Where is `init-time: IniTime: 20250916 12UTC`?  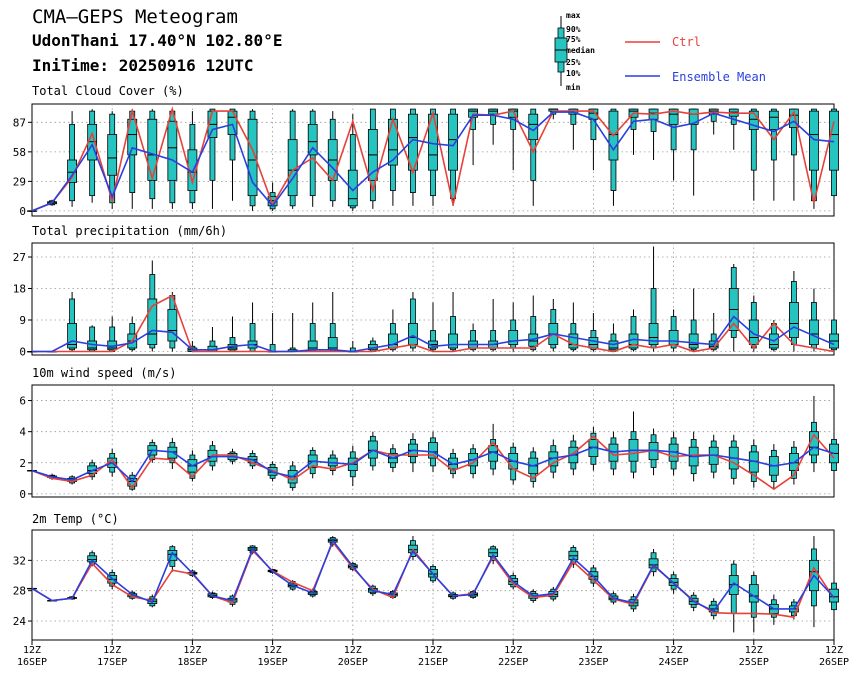 init-time: IniTime: 20250916 12UTC is located at coordinates (143, 65).